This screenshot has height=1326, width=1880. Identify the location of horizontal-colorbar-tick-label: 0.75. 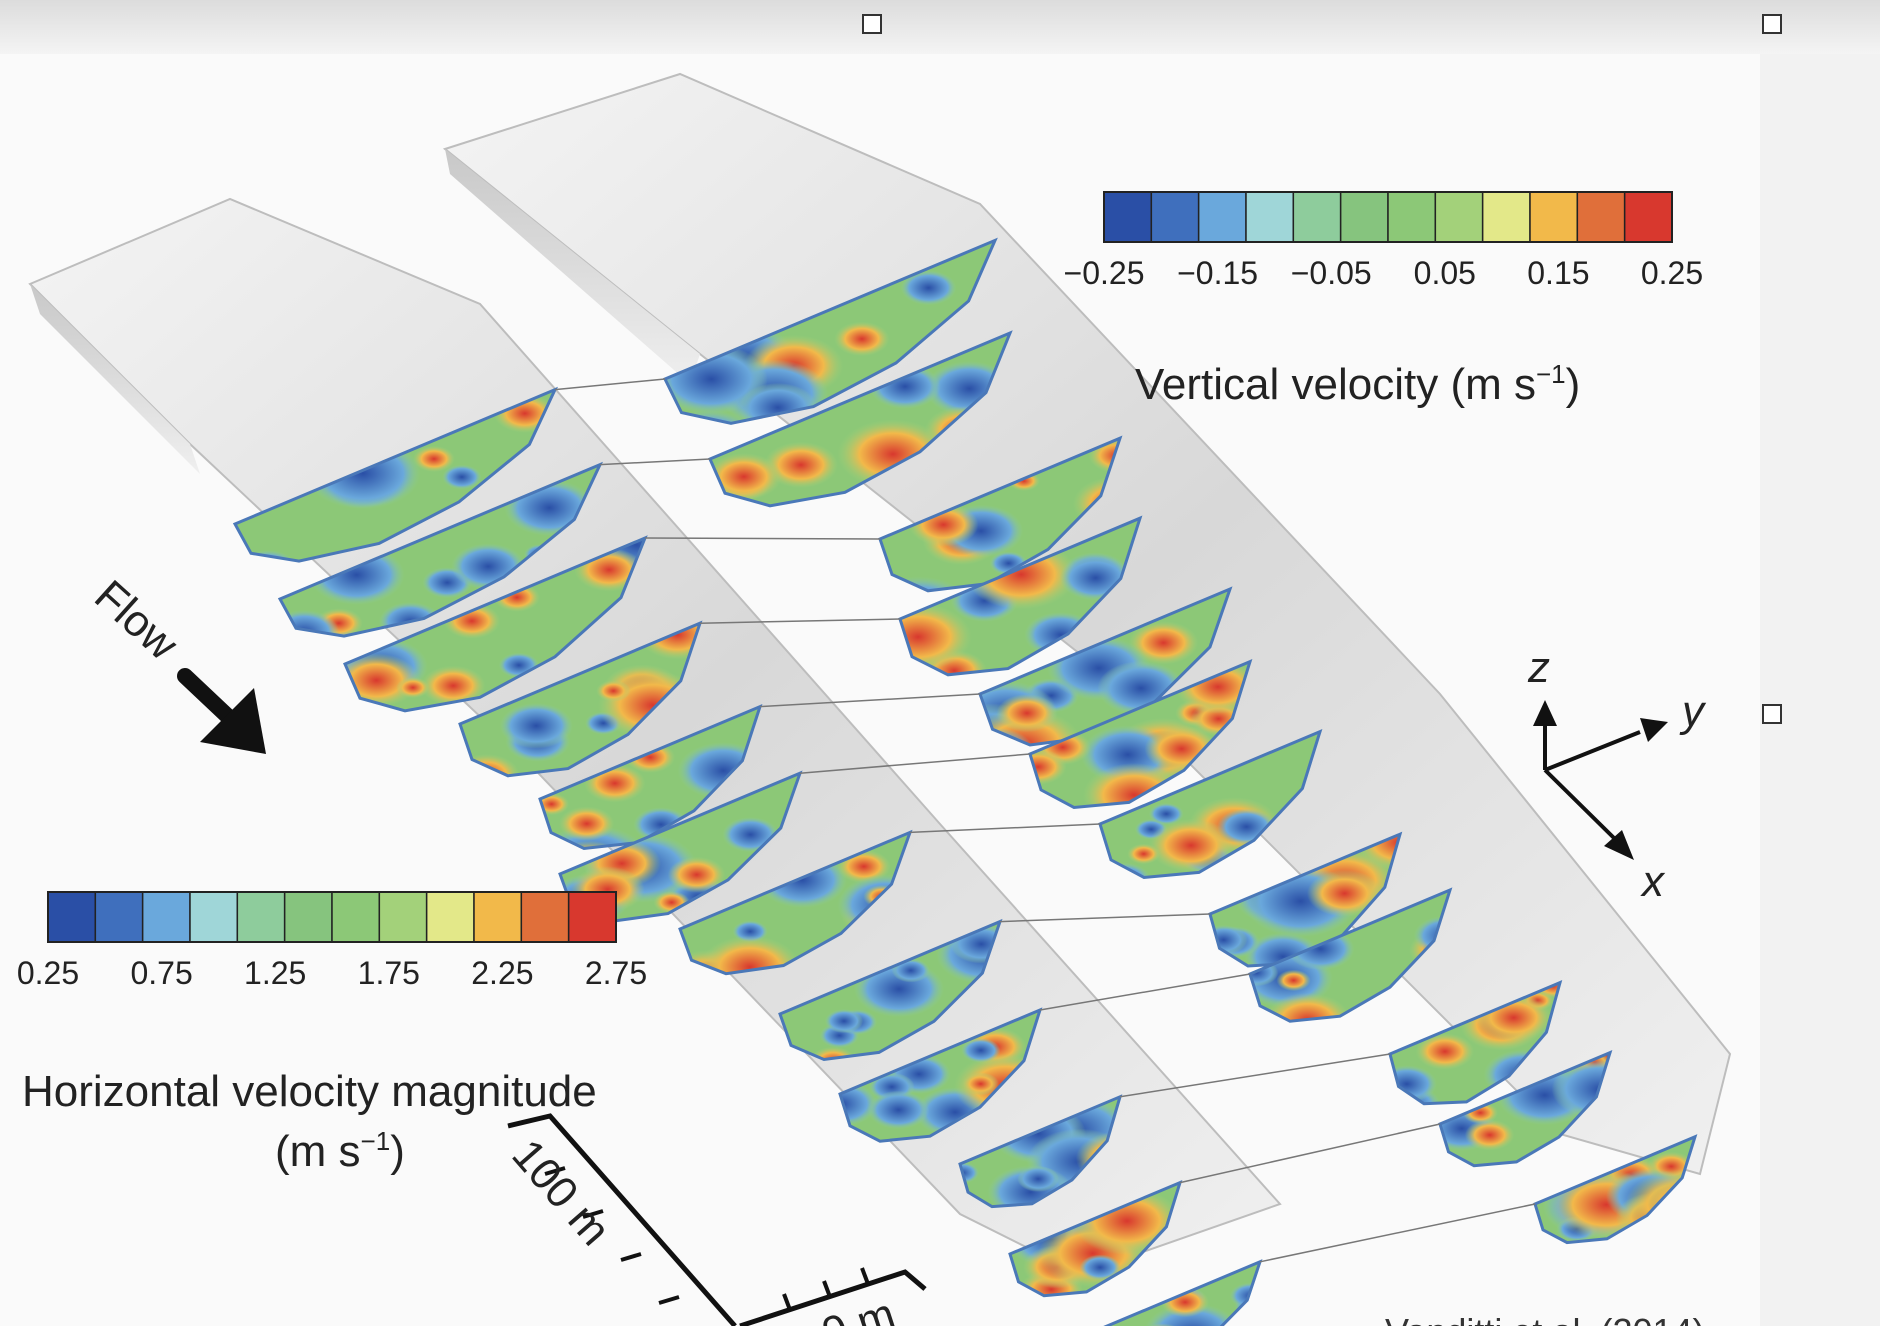
(161, 973).